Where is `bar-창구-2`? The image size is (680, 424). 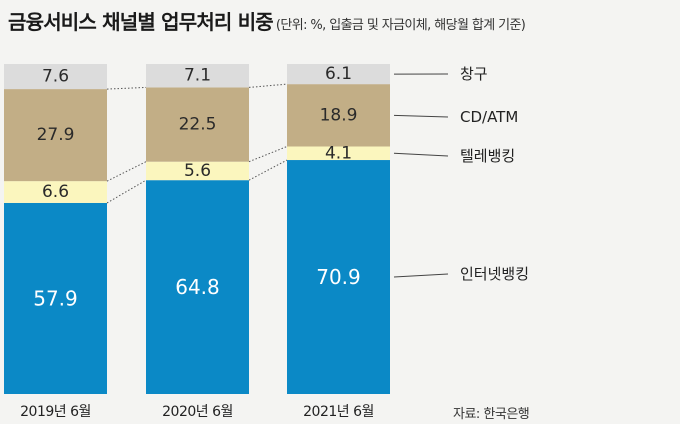
bar-창구-2 is located at coordinates (197, 76).